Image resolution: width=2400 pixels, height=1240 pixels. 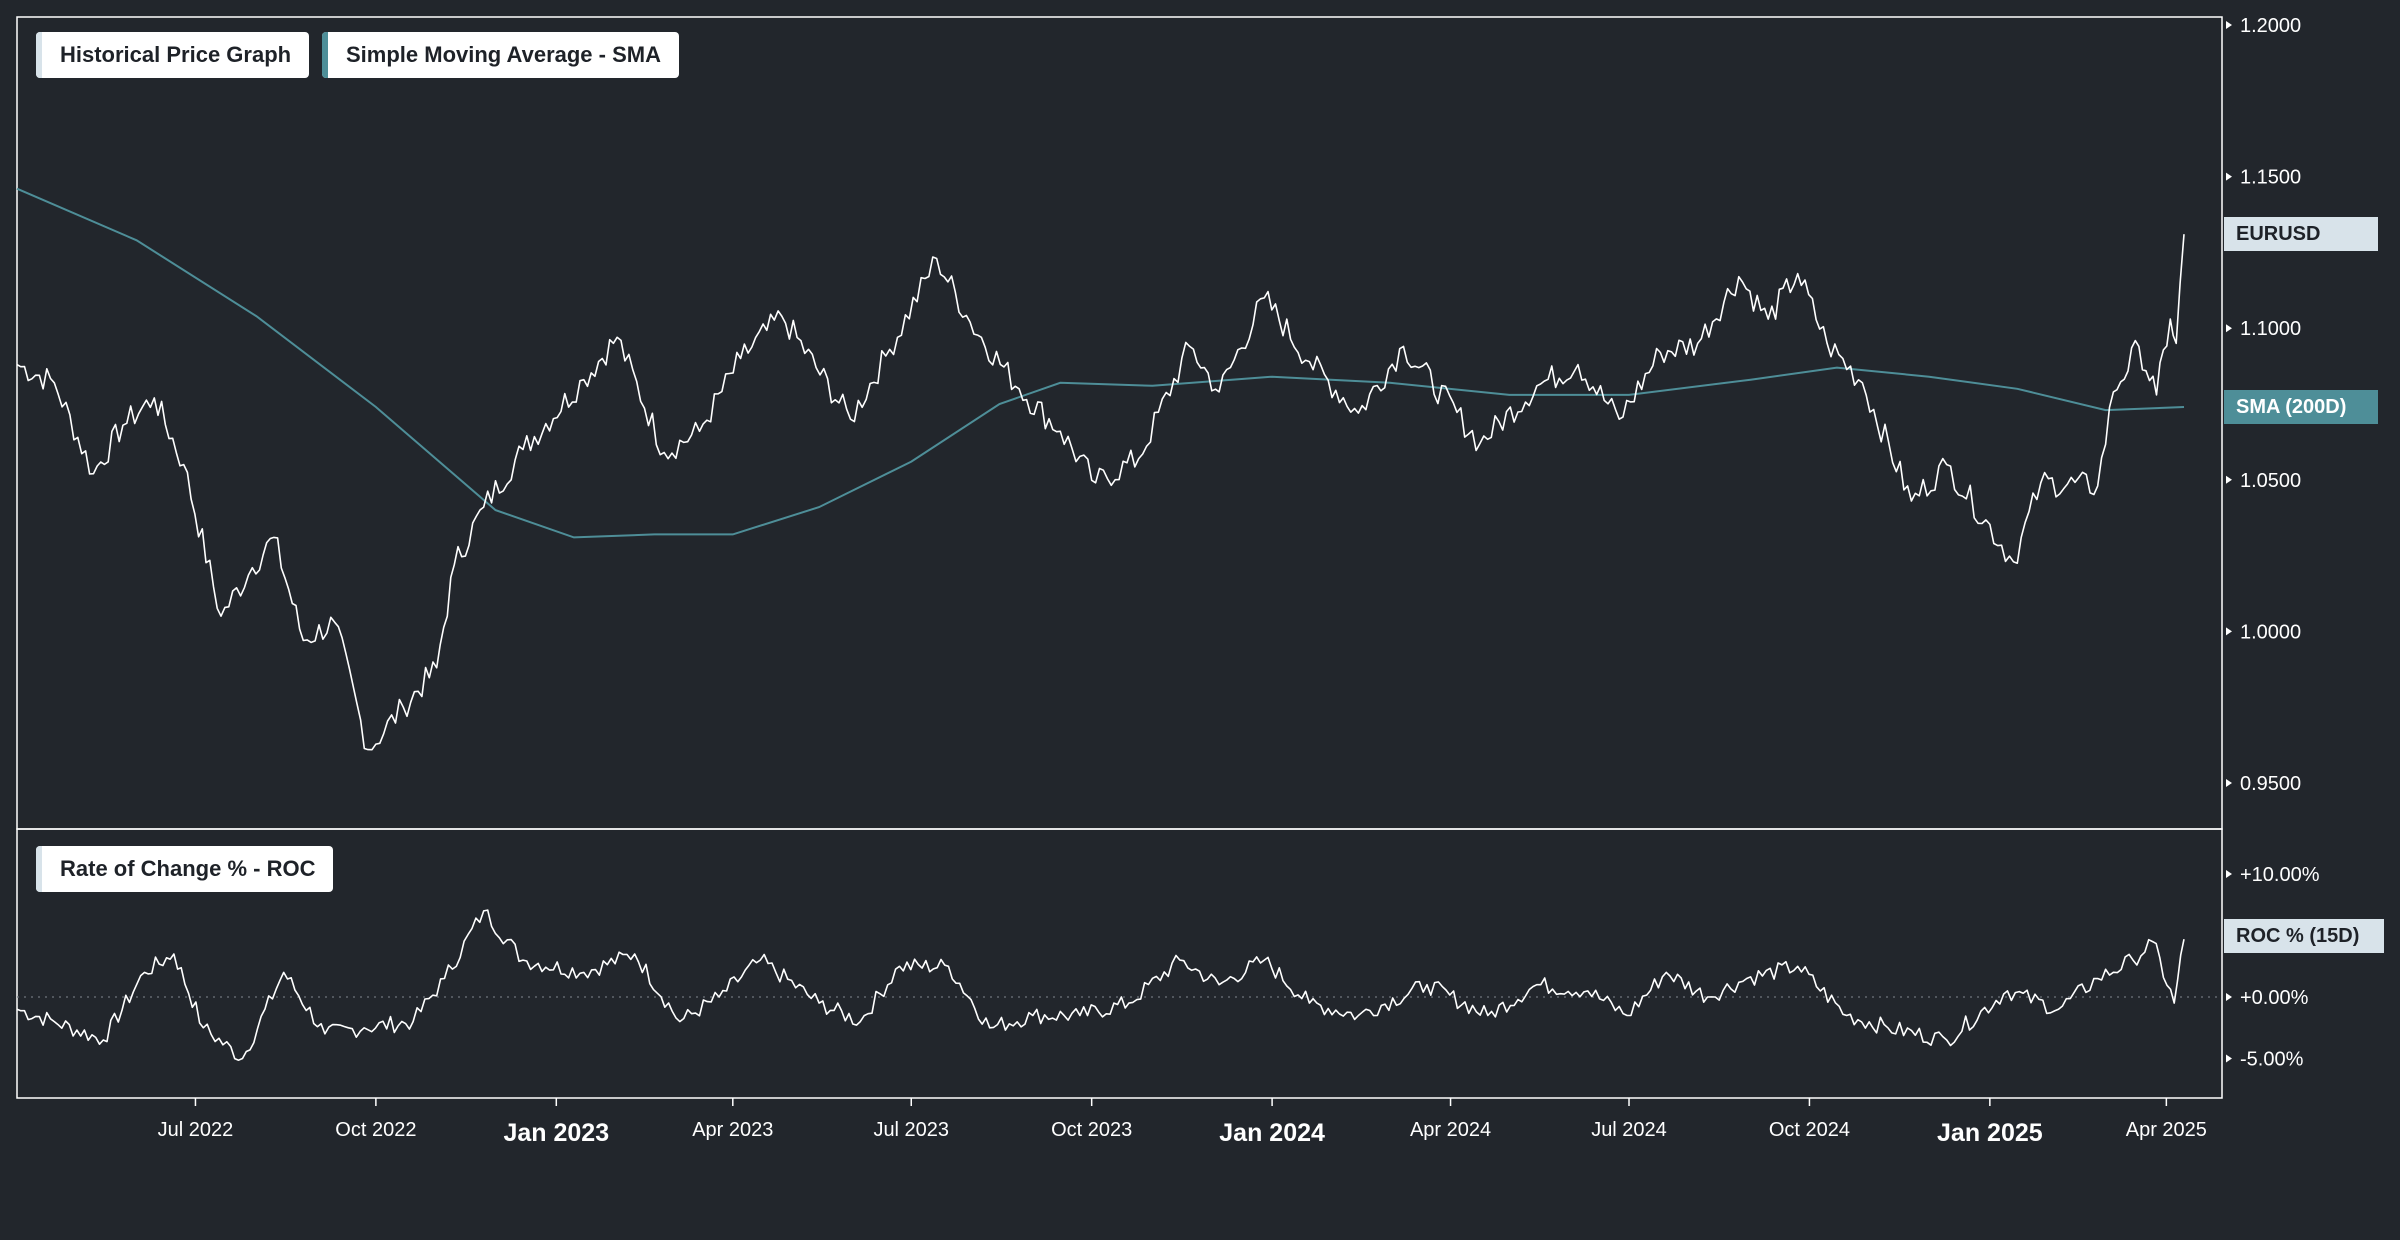 What do you see at coordinates (2270, 632) in the screenshot?
I see `y-tick-label: 1.0000` at bounding box center [2270, 632].